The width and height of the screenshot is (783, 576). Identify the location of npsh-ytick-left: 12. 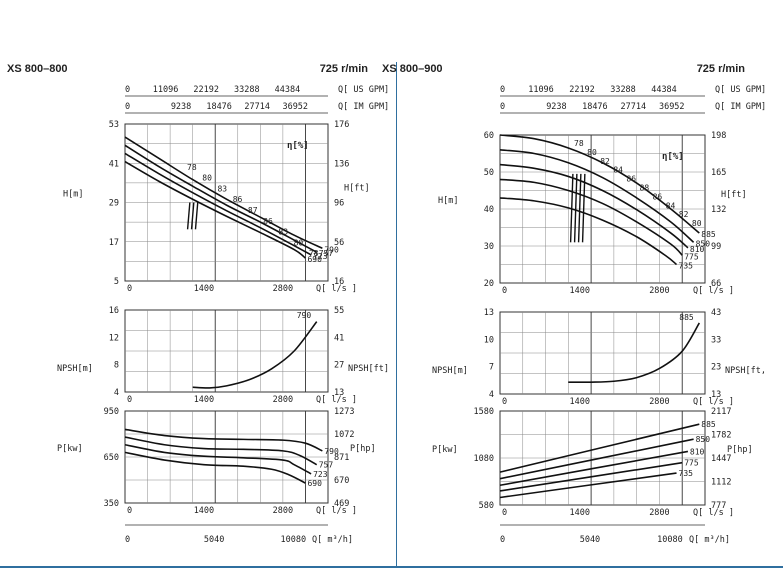
(114, 338).